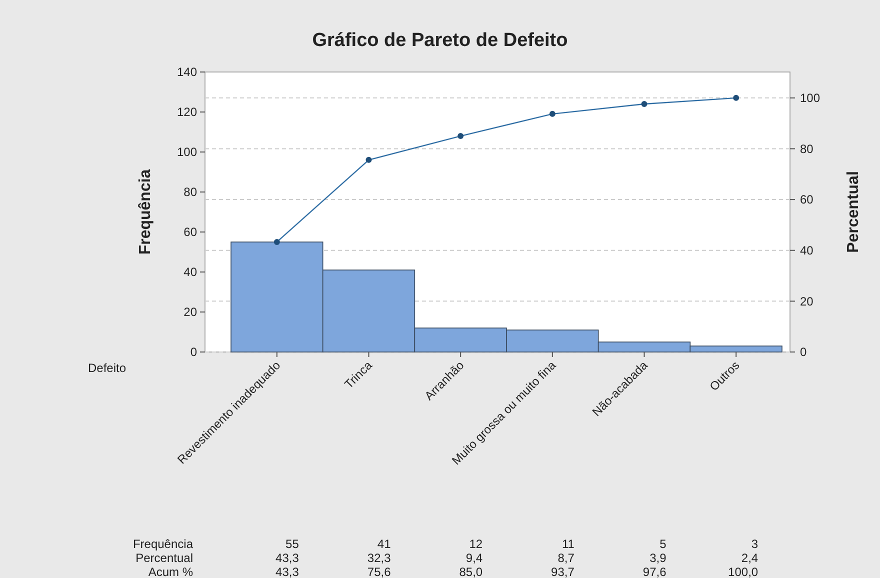  What do you see at coordinates (171, 571) in the screenshot?
I see `text: Acum %` at bounding box center [171, 571].